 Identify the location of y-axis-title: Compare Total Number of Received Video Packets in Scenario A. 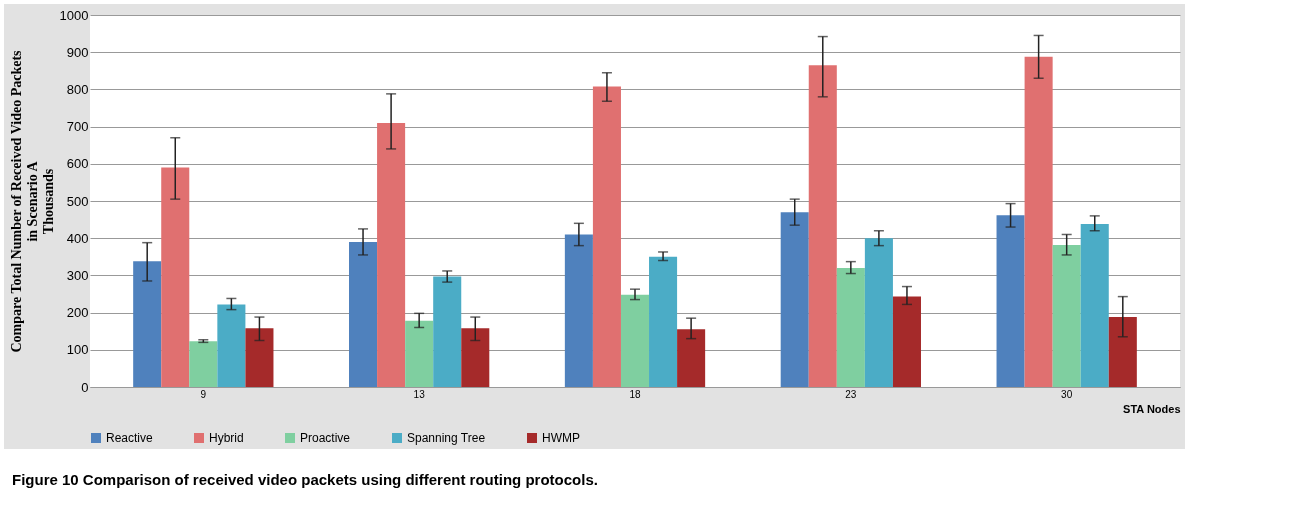
(24, 201).